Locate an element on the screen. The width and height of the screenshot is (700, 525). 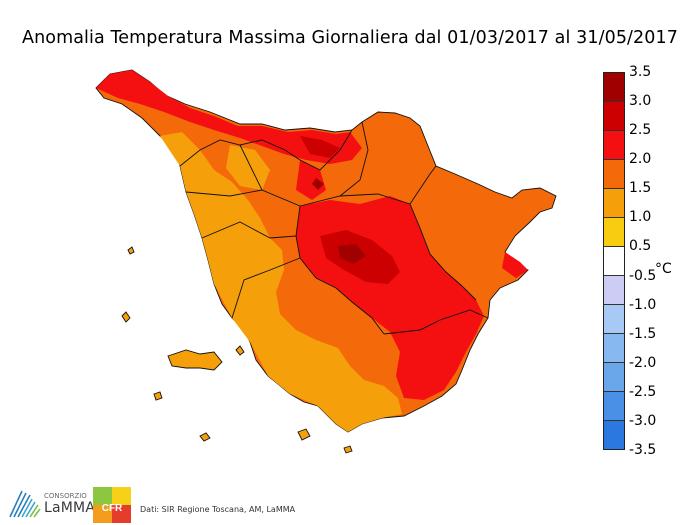
colorbar-tick-label: 3.5 is located at coordinates (640, 72).